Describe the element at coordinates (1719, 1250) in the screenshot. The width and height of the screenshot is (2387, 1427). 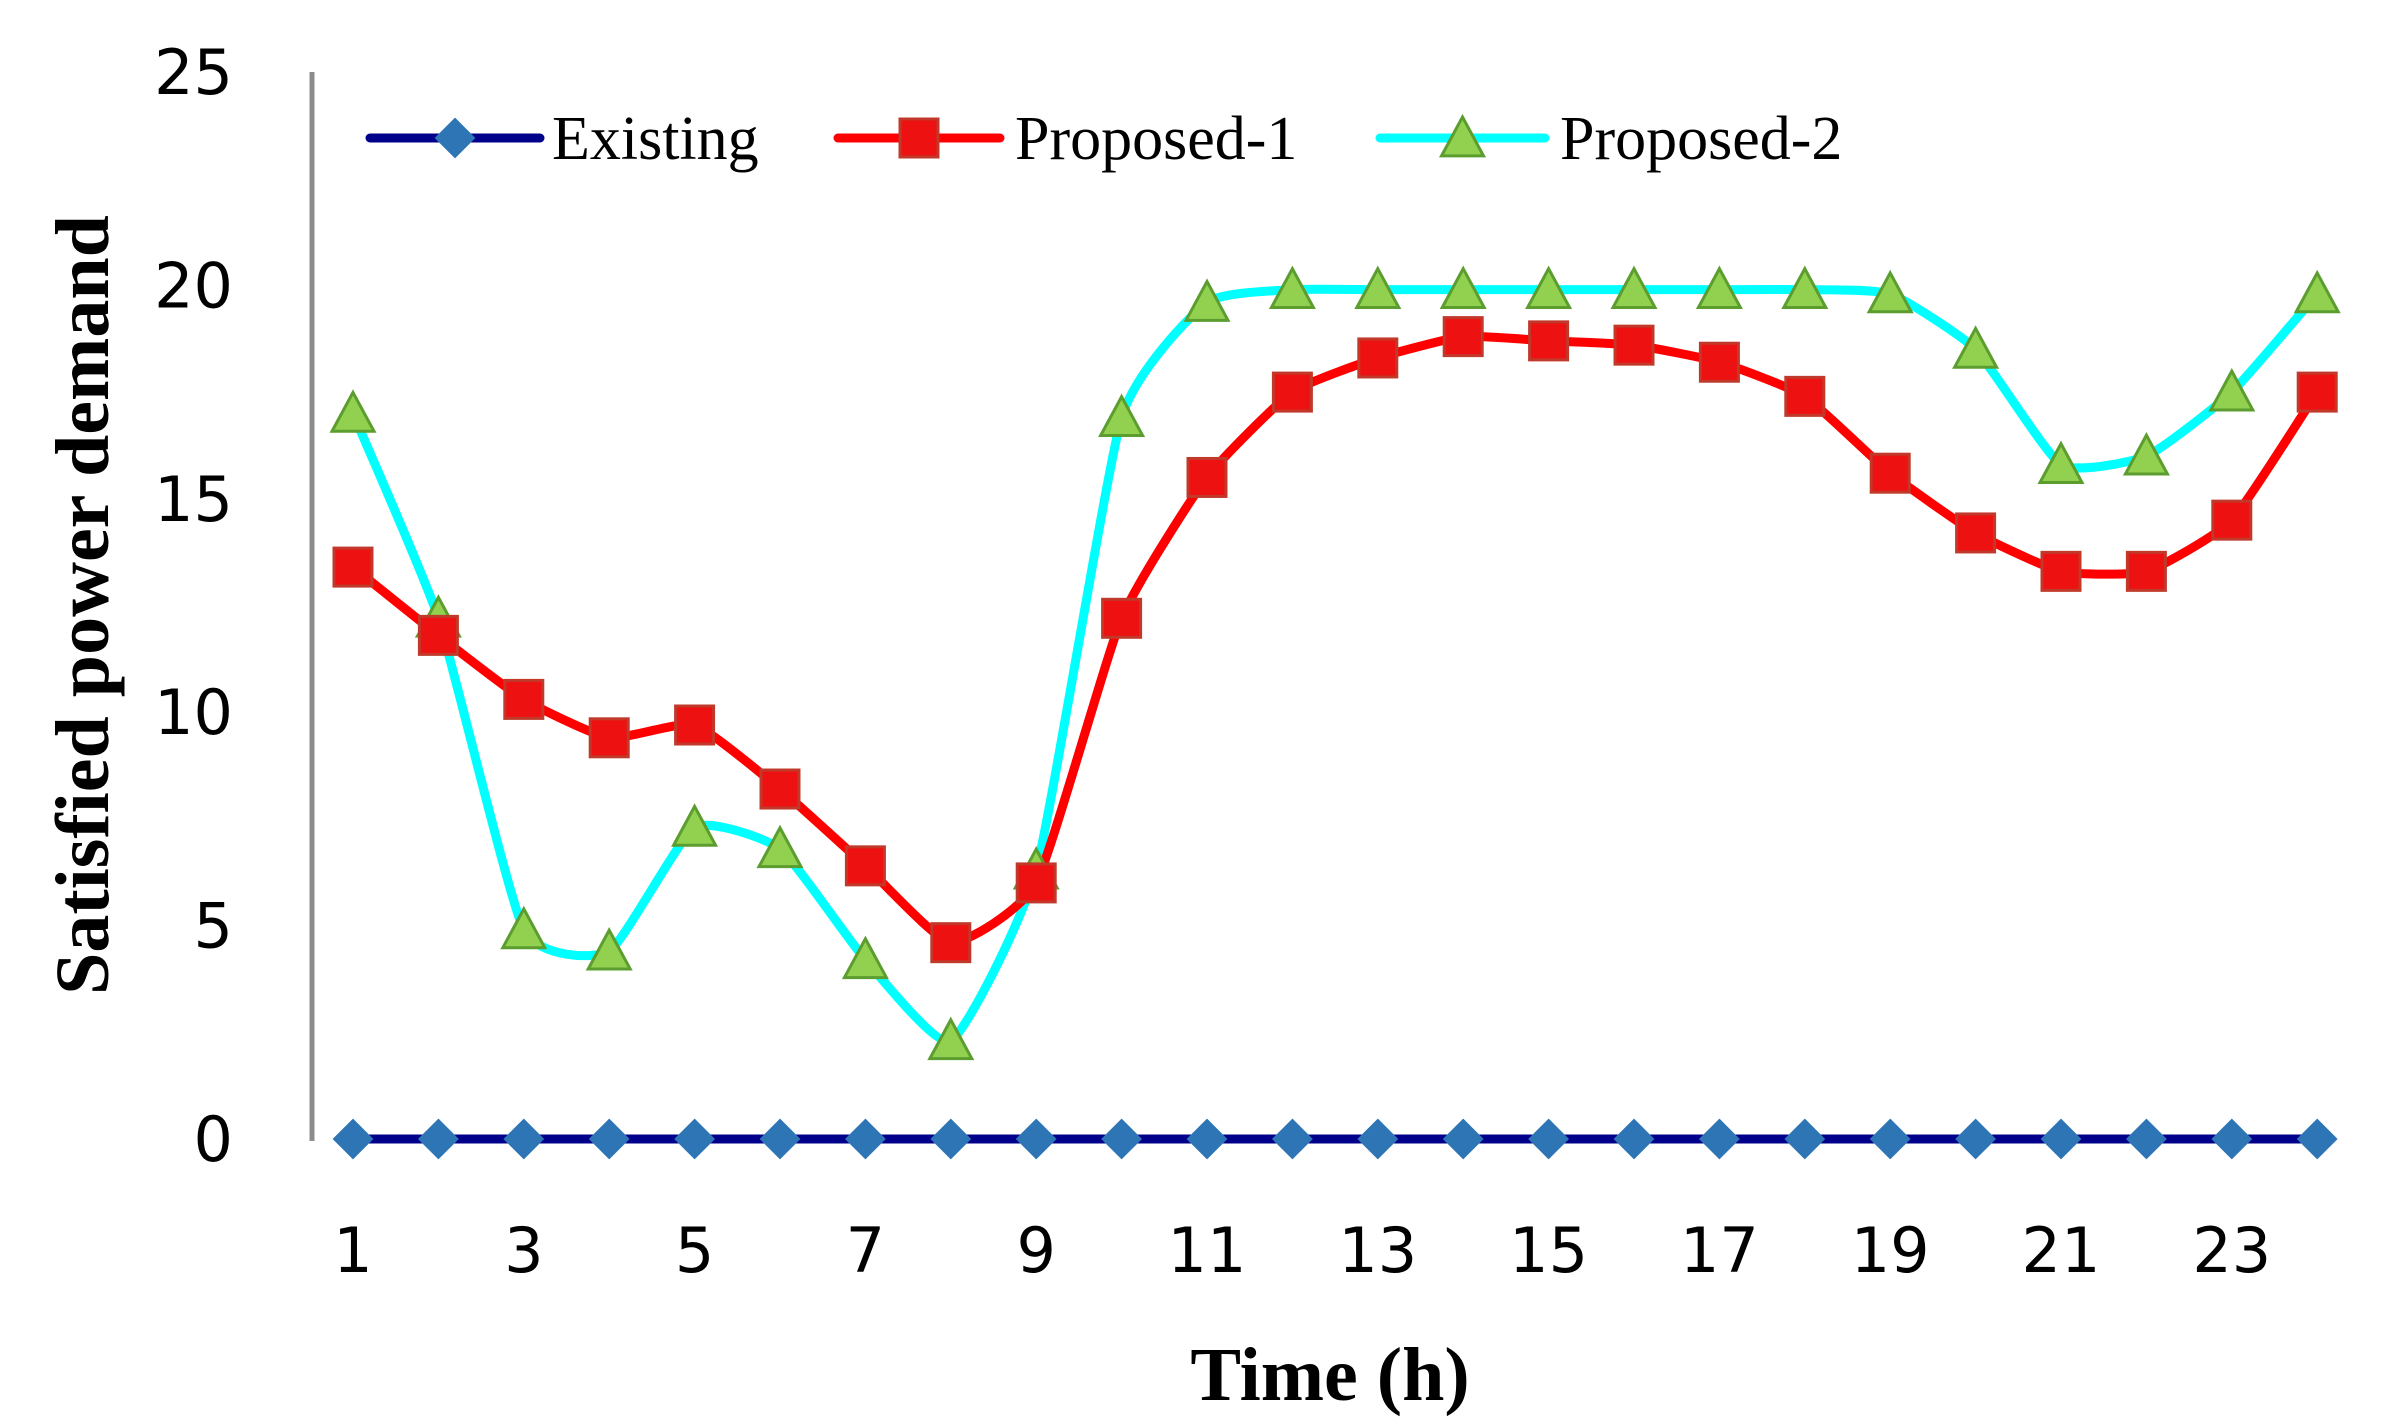
I see `x-tick-label: 17` at that location.